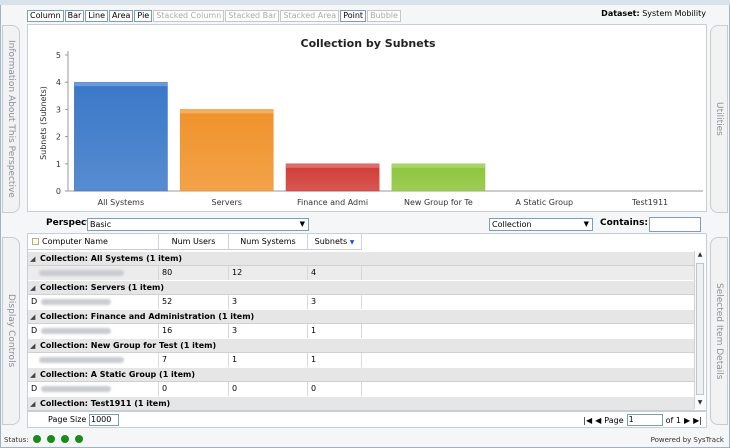  I want to click on scroll-down-icon: ▼, so click(700, 402).